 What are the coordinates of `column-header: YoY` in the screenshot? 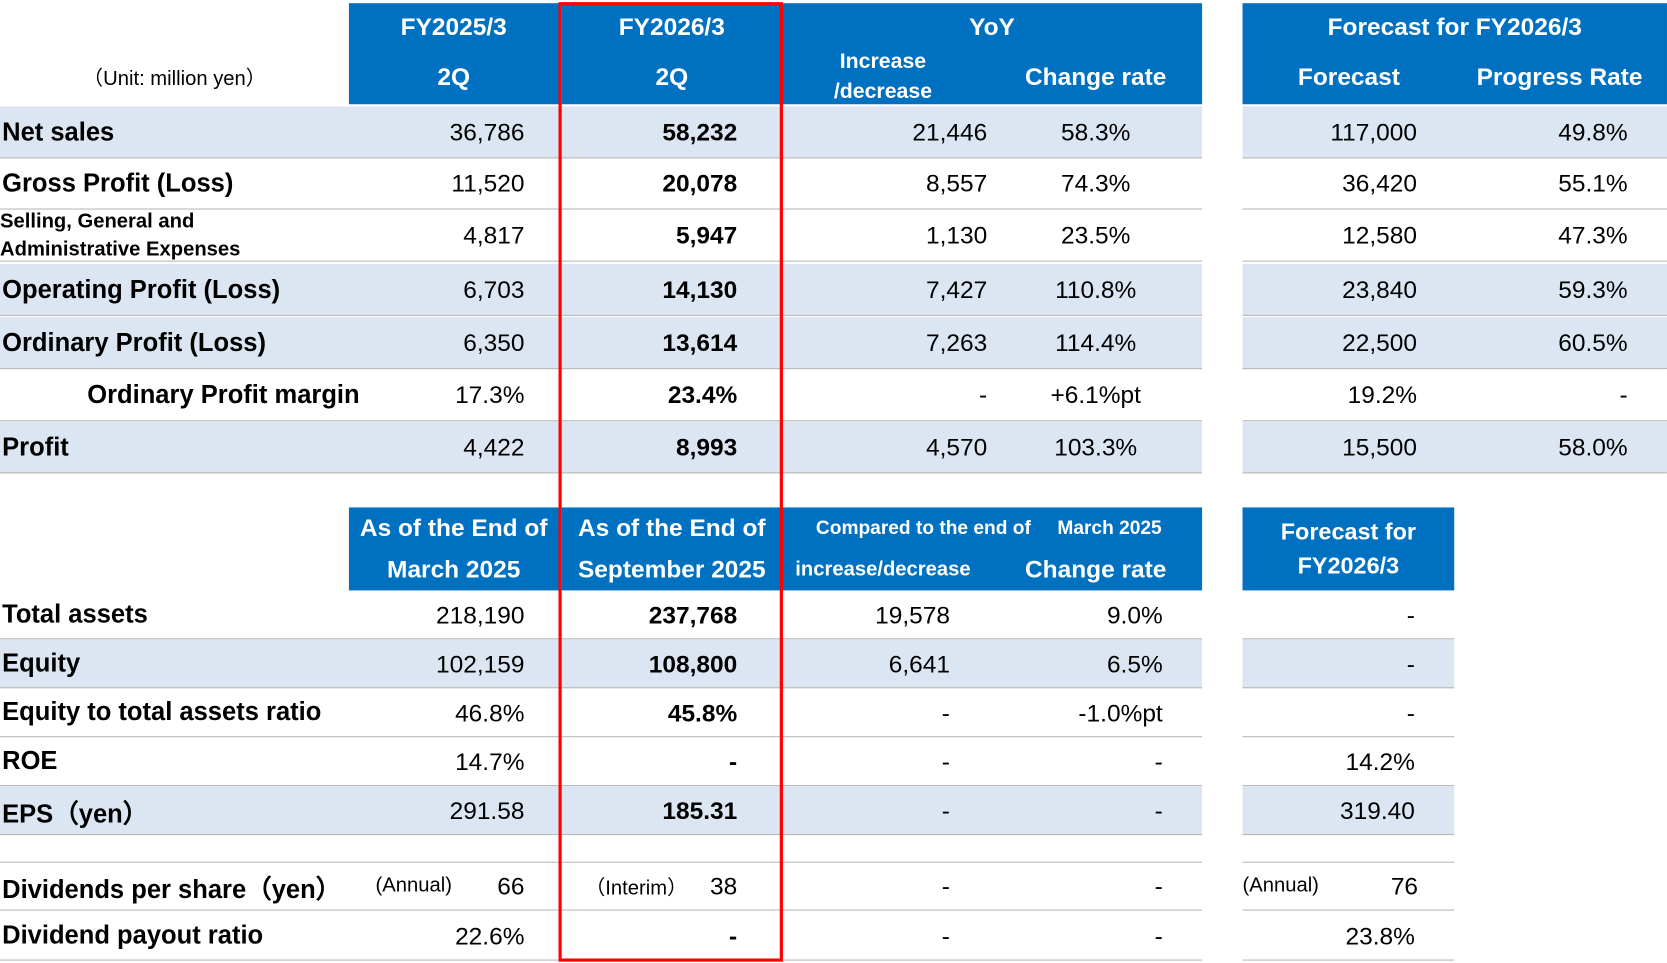 It's located at (992, 26).